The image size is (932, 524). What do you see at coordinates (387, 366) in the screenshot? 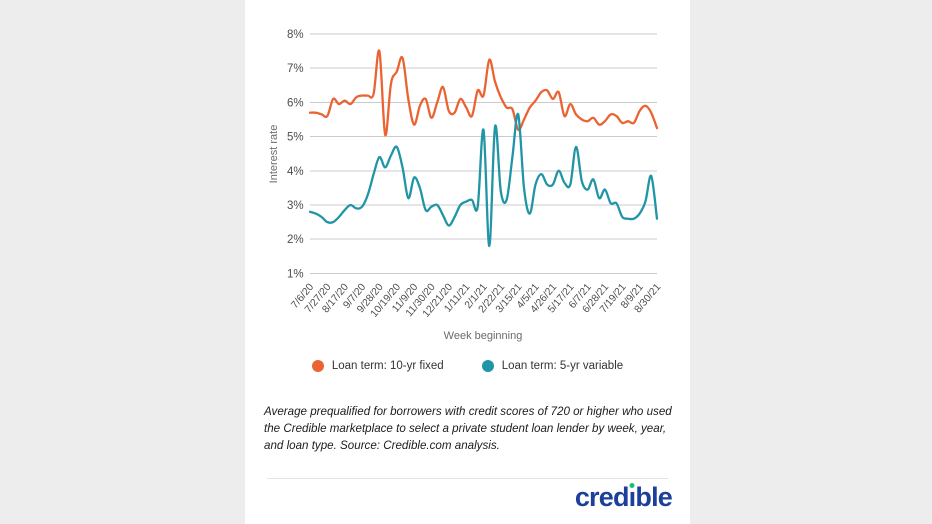
I see `legend-label: Loan term: 10-yr fixed` at bounding box center [387, 366].